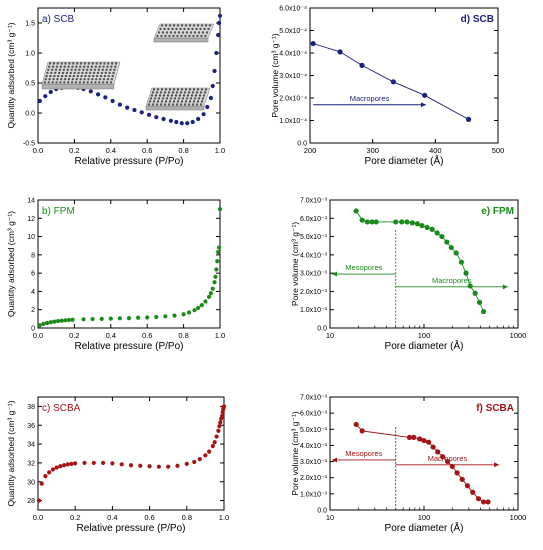  What do you see at coordinates (497, 465) in the screenshot?
I see `annotation-arrow-head` at bounding box center [497, 465].